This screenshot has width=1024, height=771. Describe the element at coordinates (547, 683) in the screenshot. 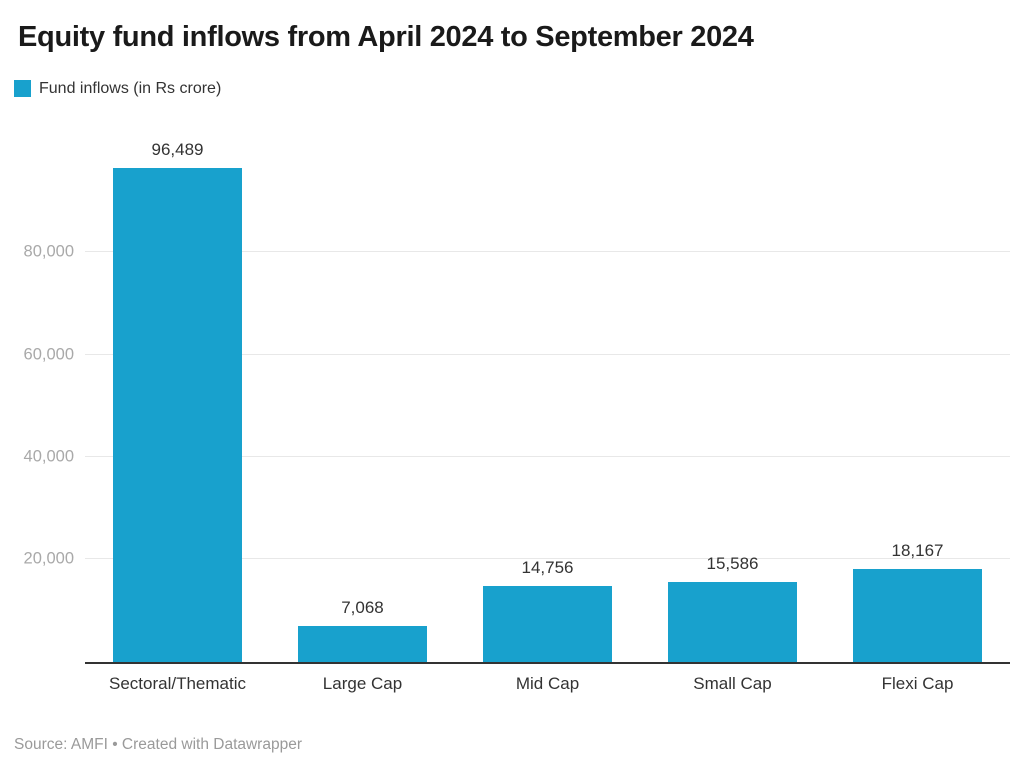

I see `x-axis-label: Mid Cap` at that location.